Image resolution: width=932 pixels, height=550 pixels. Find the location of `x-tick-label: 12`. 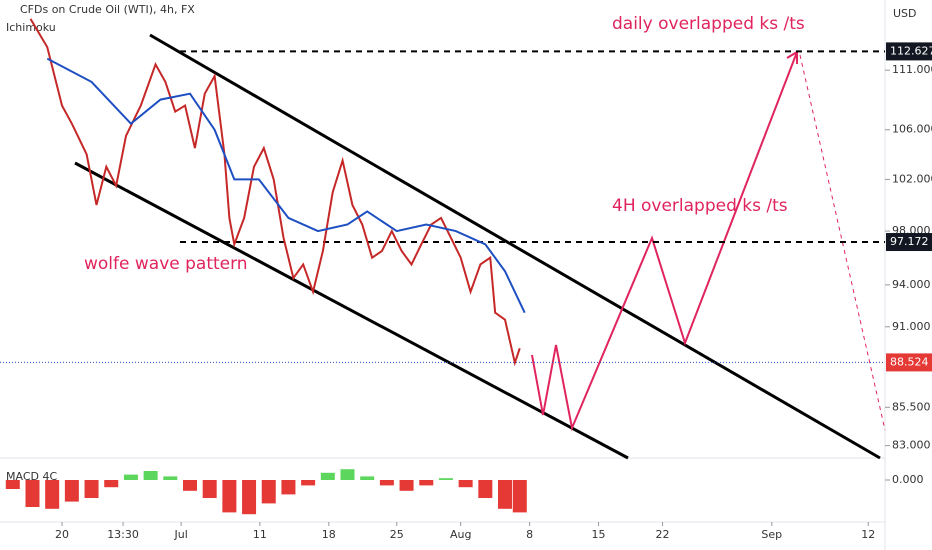

x-tick-label: 12 is located at coordinates (868, 534).